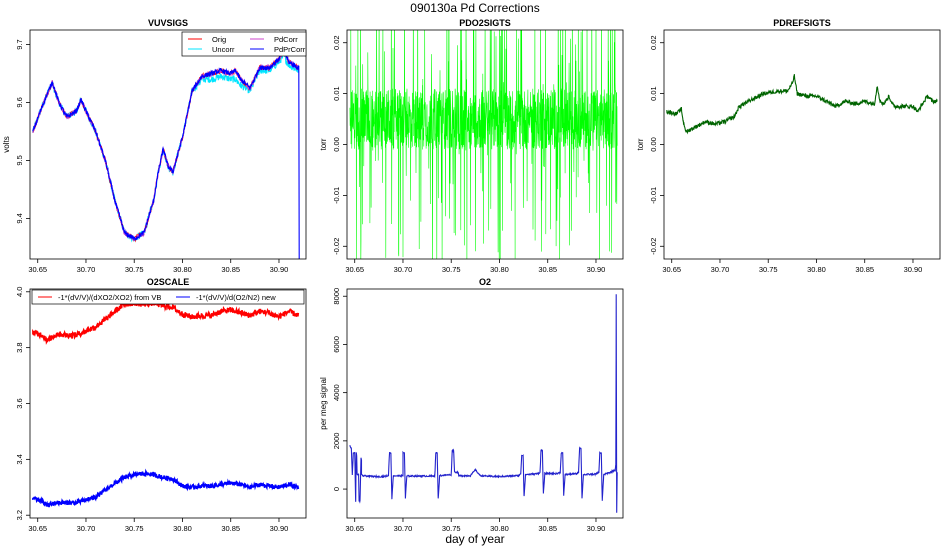  What do you see at coordinates (19, 160) in the screenshot?
I see `y-tick-label: 9.5` at bounding box center [19, 160].